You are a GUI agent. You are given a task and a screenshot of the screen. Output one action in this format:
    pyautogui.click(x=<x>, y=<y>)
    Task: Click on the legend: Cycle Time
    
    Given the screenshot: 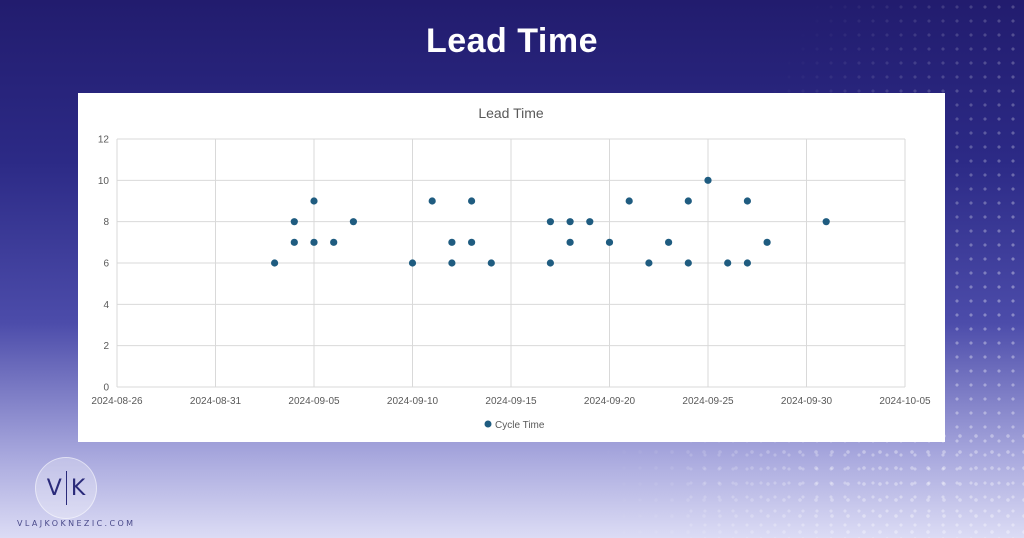 What is the action you would take?
    pyautogui.click(x=514, y=425)
    